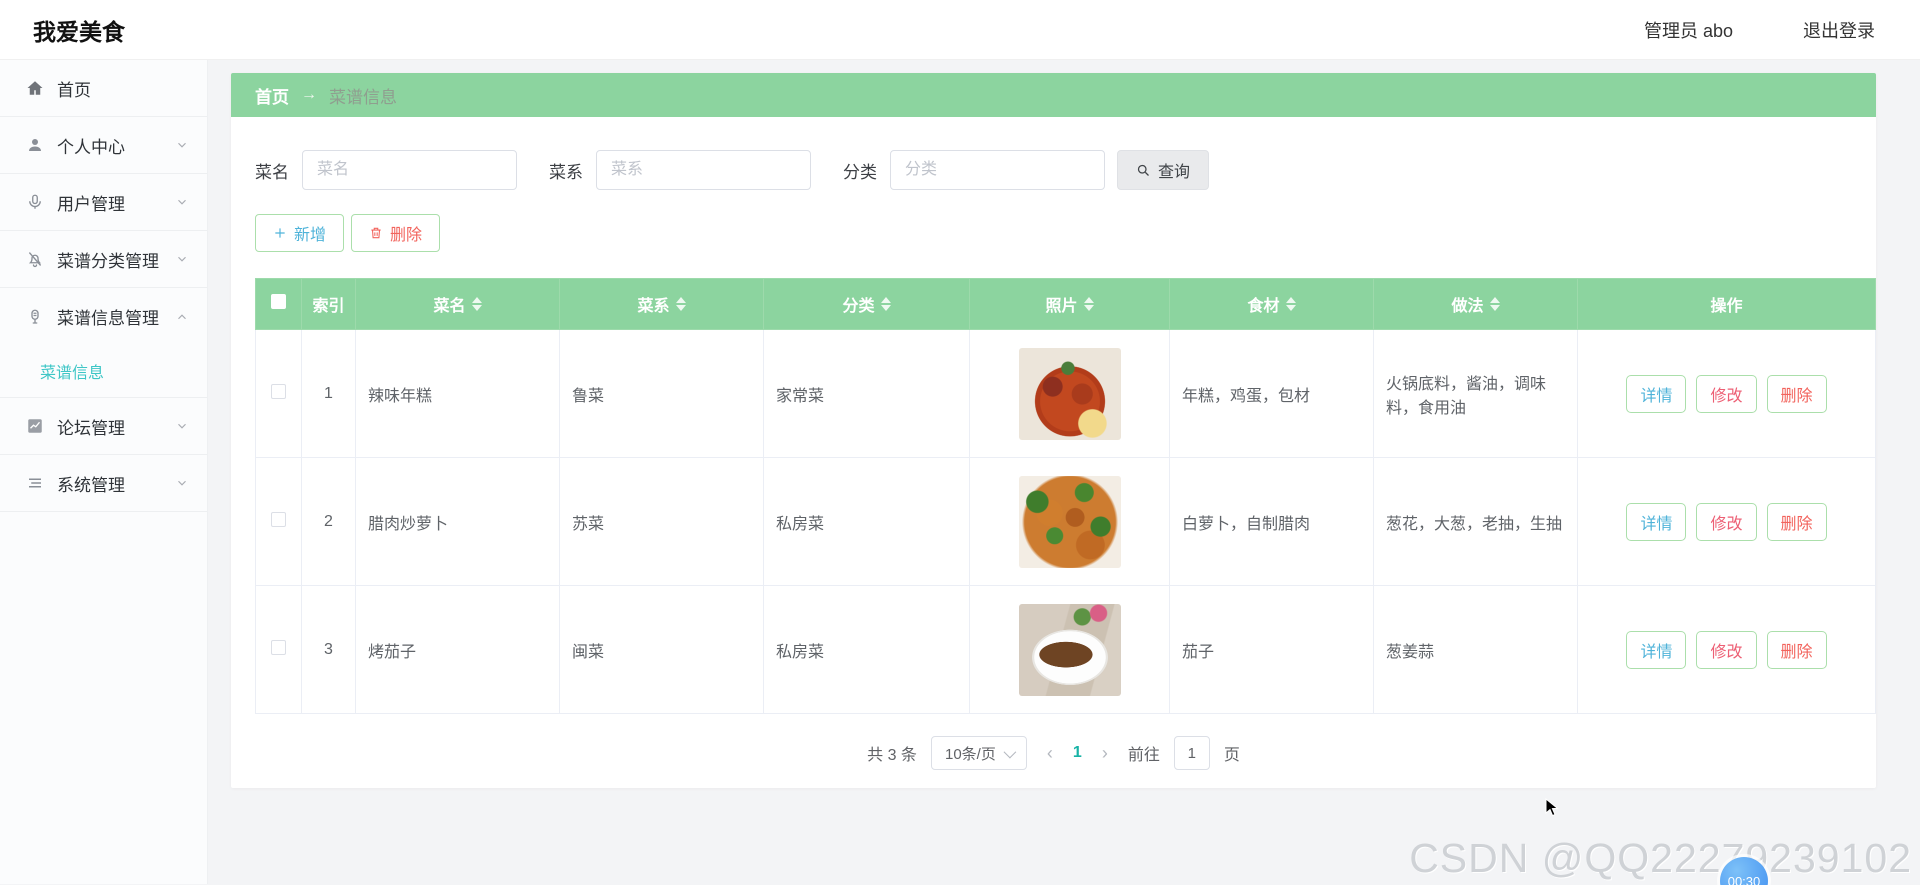  What do you see at coordinates (978, 753) in the screenshot?
I see `page-size-select: 10条/页` at bounding box center [978, 753].